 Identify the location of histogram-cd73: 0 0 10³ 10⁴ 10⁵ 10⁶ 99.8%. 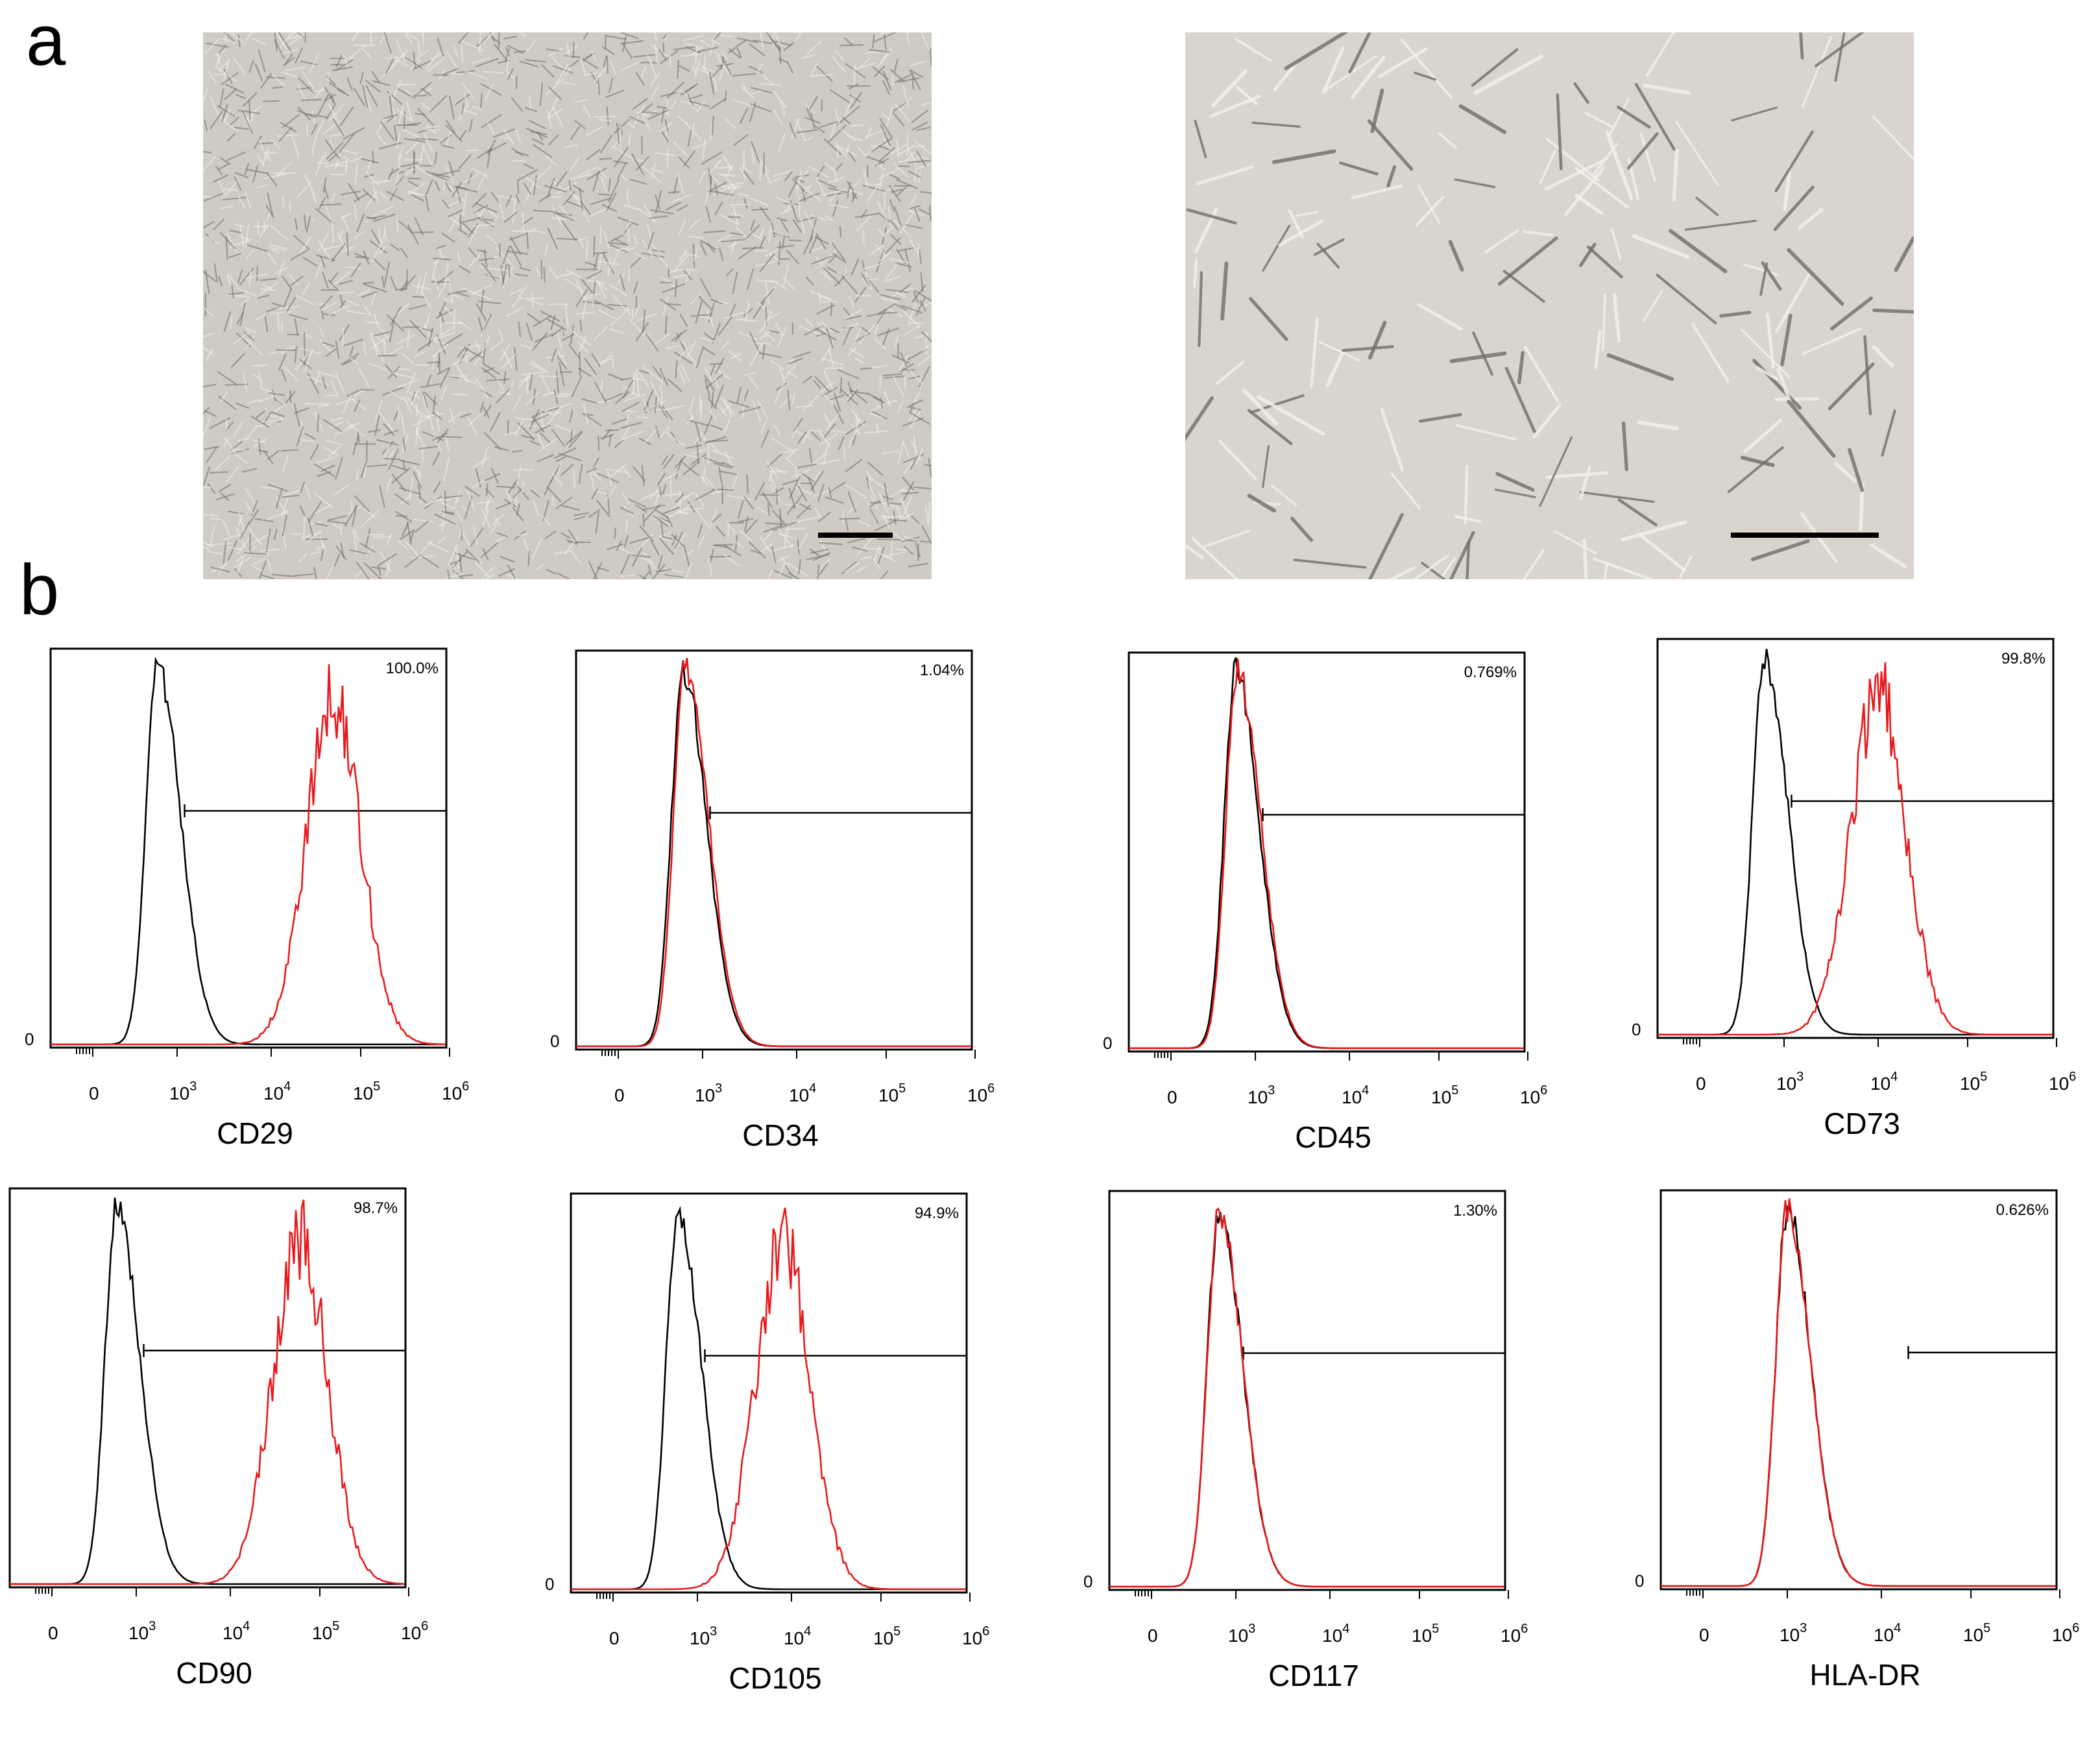
(1854, 898).